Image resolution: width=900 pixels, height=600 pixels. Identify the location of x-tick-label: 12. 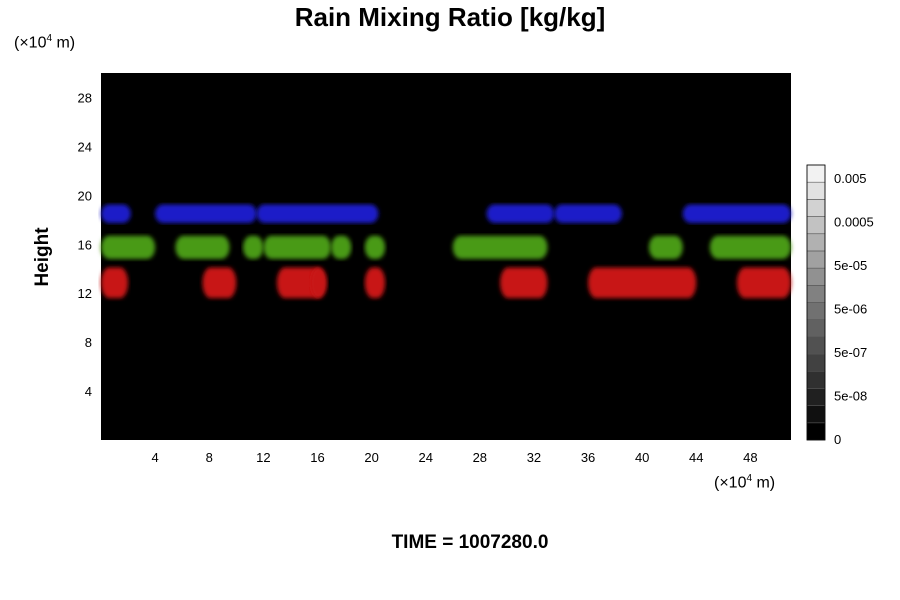
(263, 457).